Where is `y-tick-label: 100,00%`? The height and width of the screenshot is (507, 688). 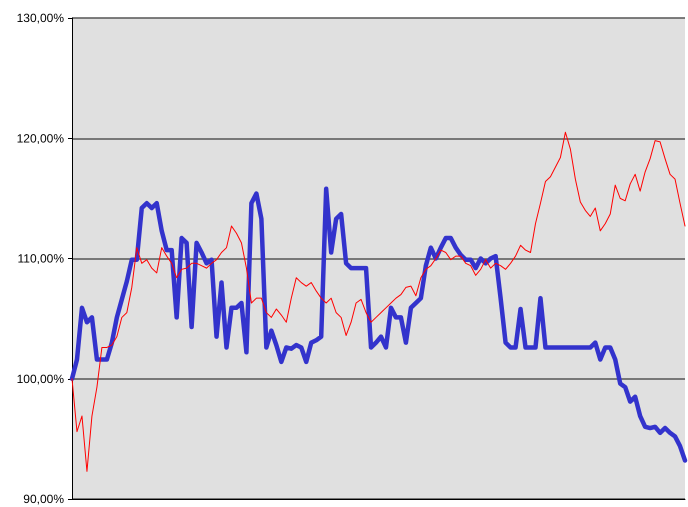 y-tick-label: 100,00% is located at coordinates (40, 379).